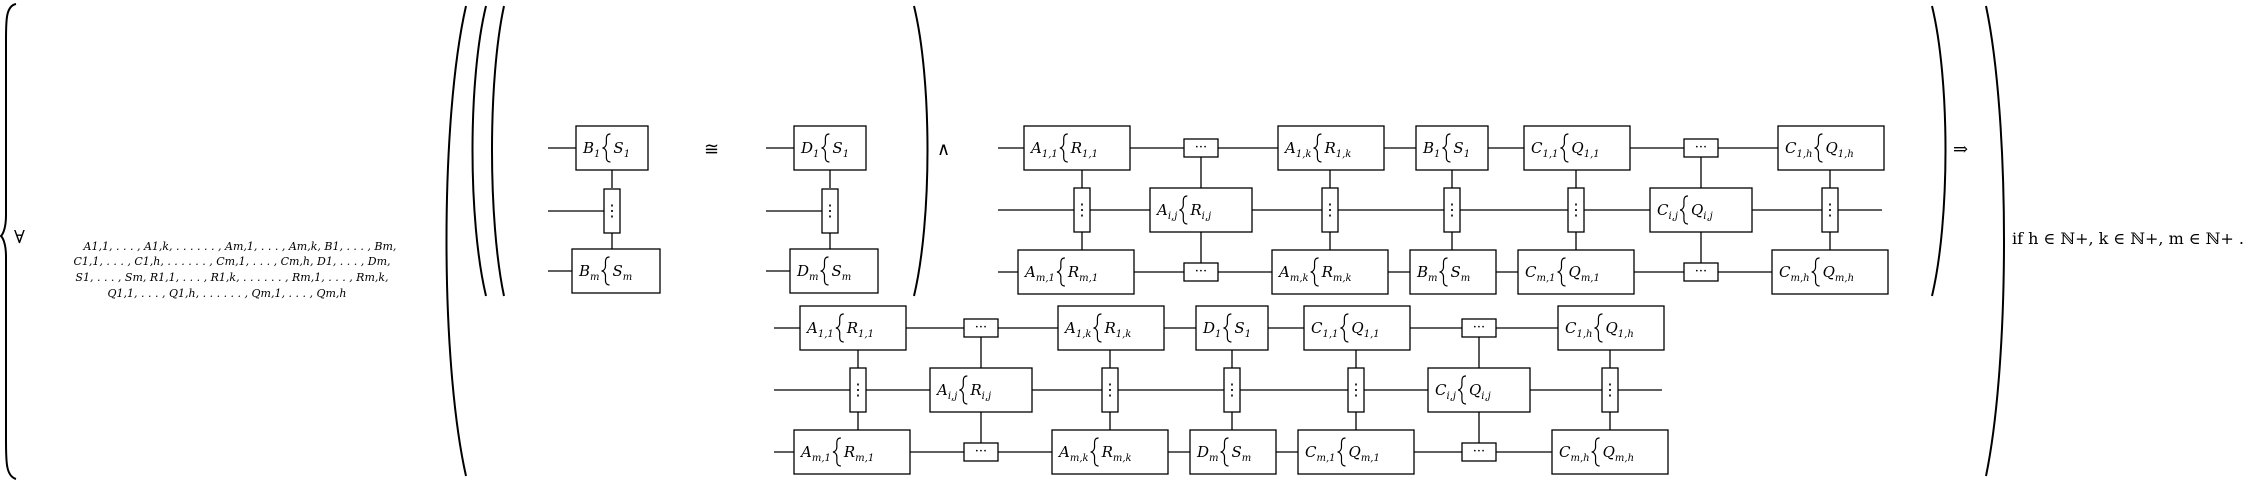 Image resolution: width=2266 pixels, height=483 pixels. I want to click on grid-b-top-dots-2-dots: ···, so click(1479, 327).